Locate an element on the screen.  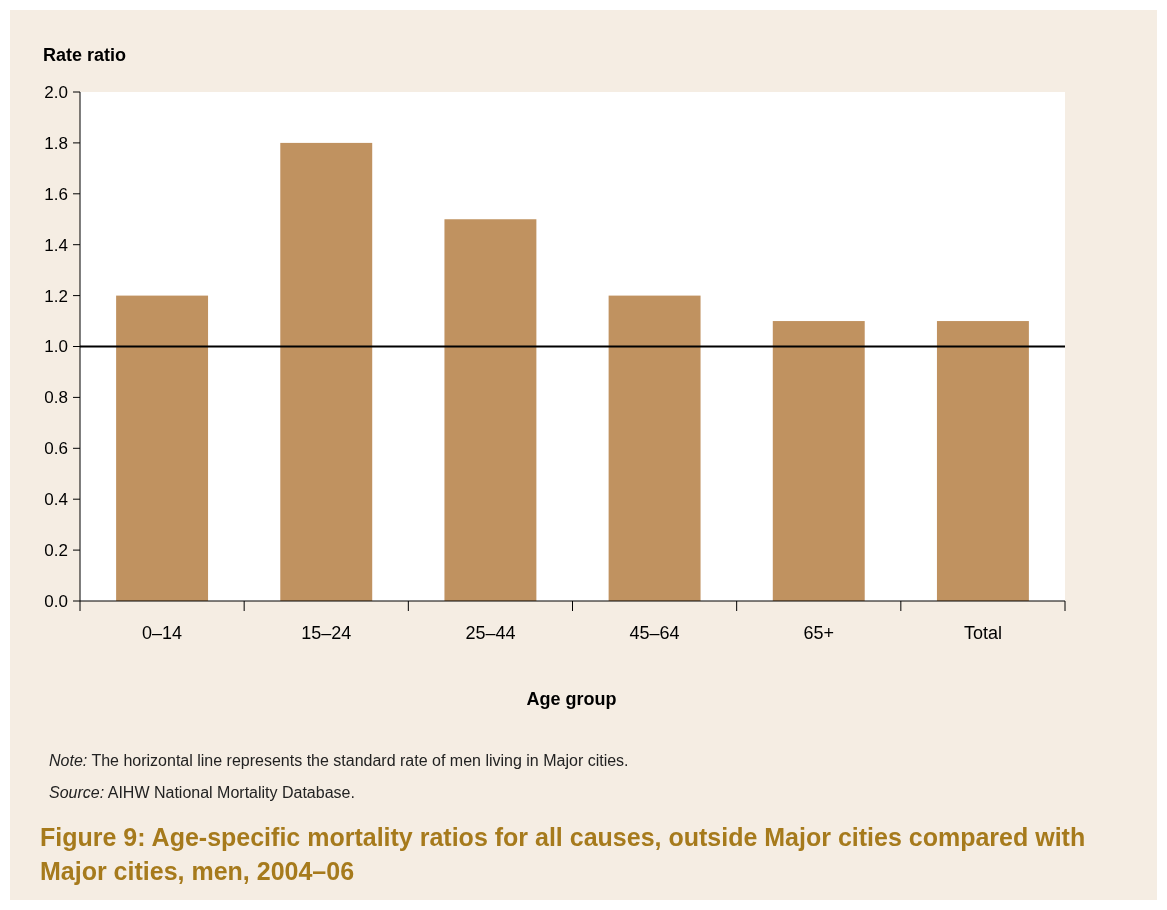
y-tick-label: 0.2 is located at coordinates (56, 551).